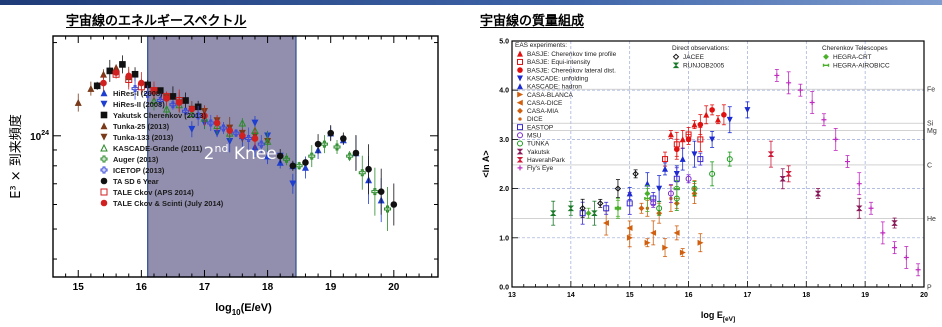 The height and width of the screenshot is (327, 942). What do you see at coordinates (572, 54) in the screenshot?
I see `legend-label: BASJE: Cherenkov time profile` at bounding box center [572, 54].